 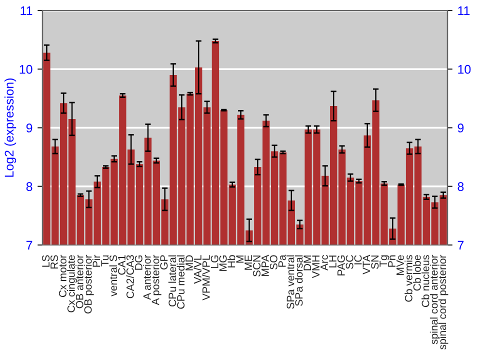 What do you see at coordinates (417, 273) in the screenshot?
I see `x-tick-label: Cb lobe` at bounding box center [417, 273].